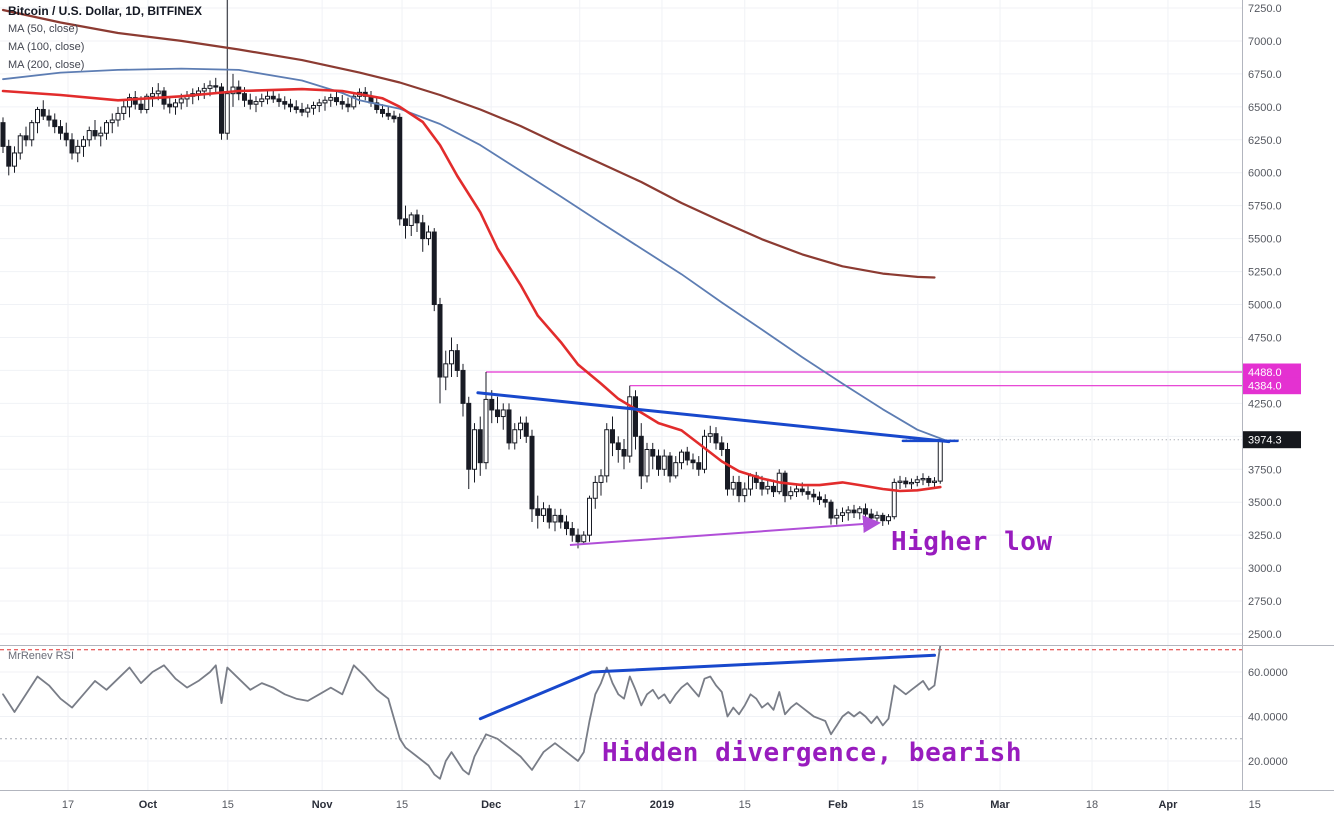  What do you see at coordinates (41, 656) in the screenshot?
I see `rsi-indicator-label: MrRenev RSI` at bounding box center [41, 656].